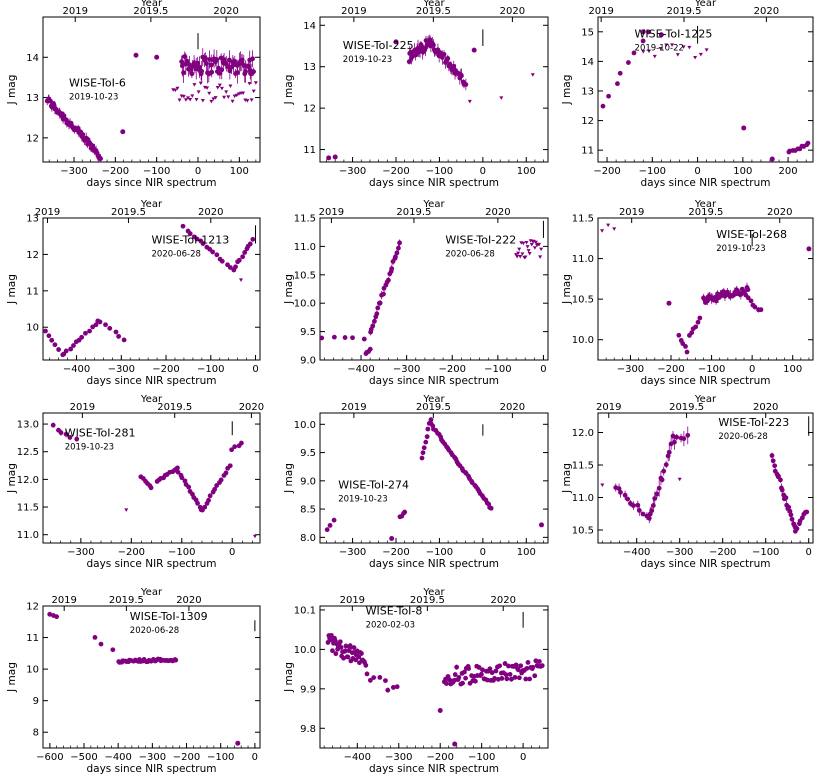 The image size is (830, 774). I want to click on y-tick-label: 12.5, so click(28, 452).